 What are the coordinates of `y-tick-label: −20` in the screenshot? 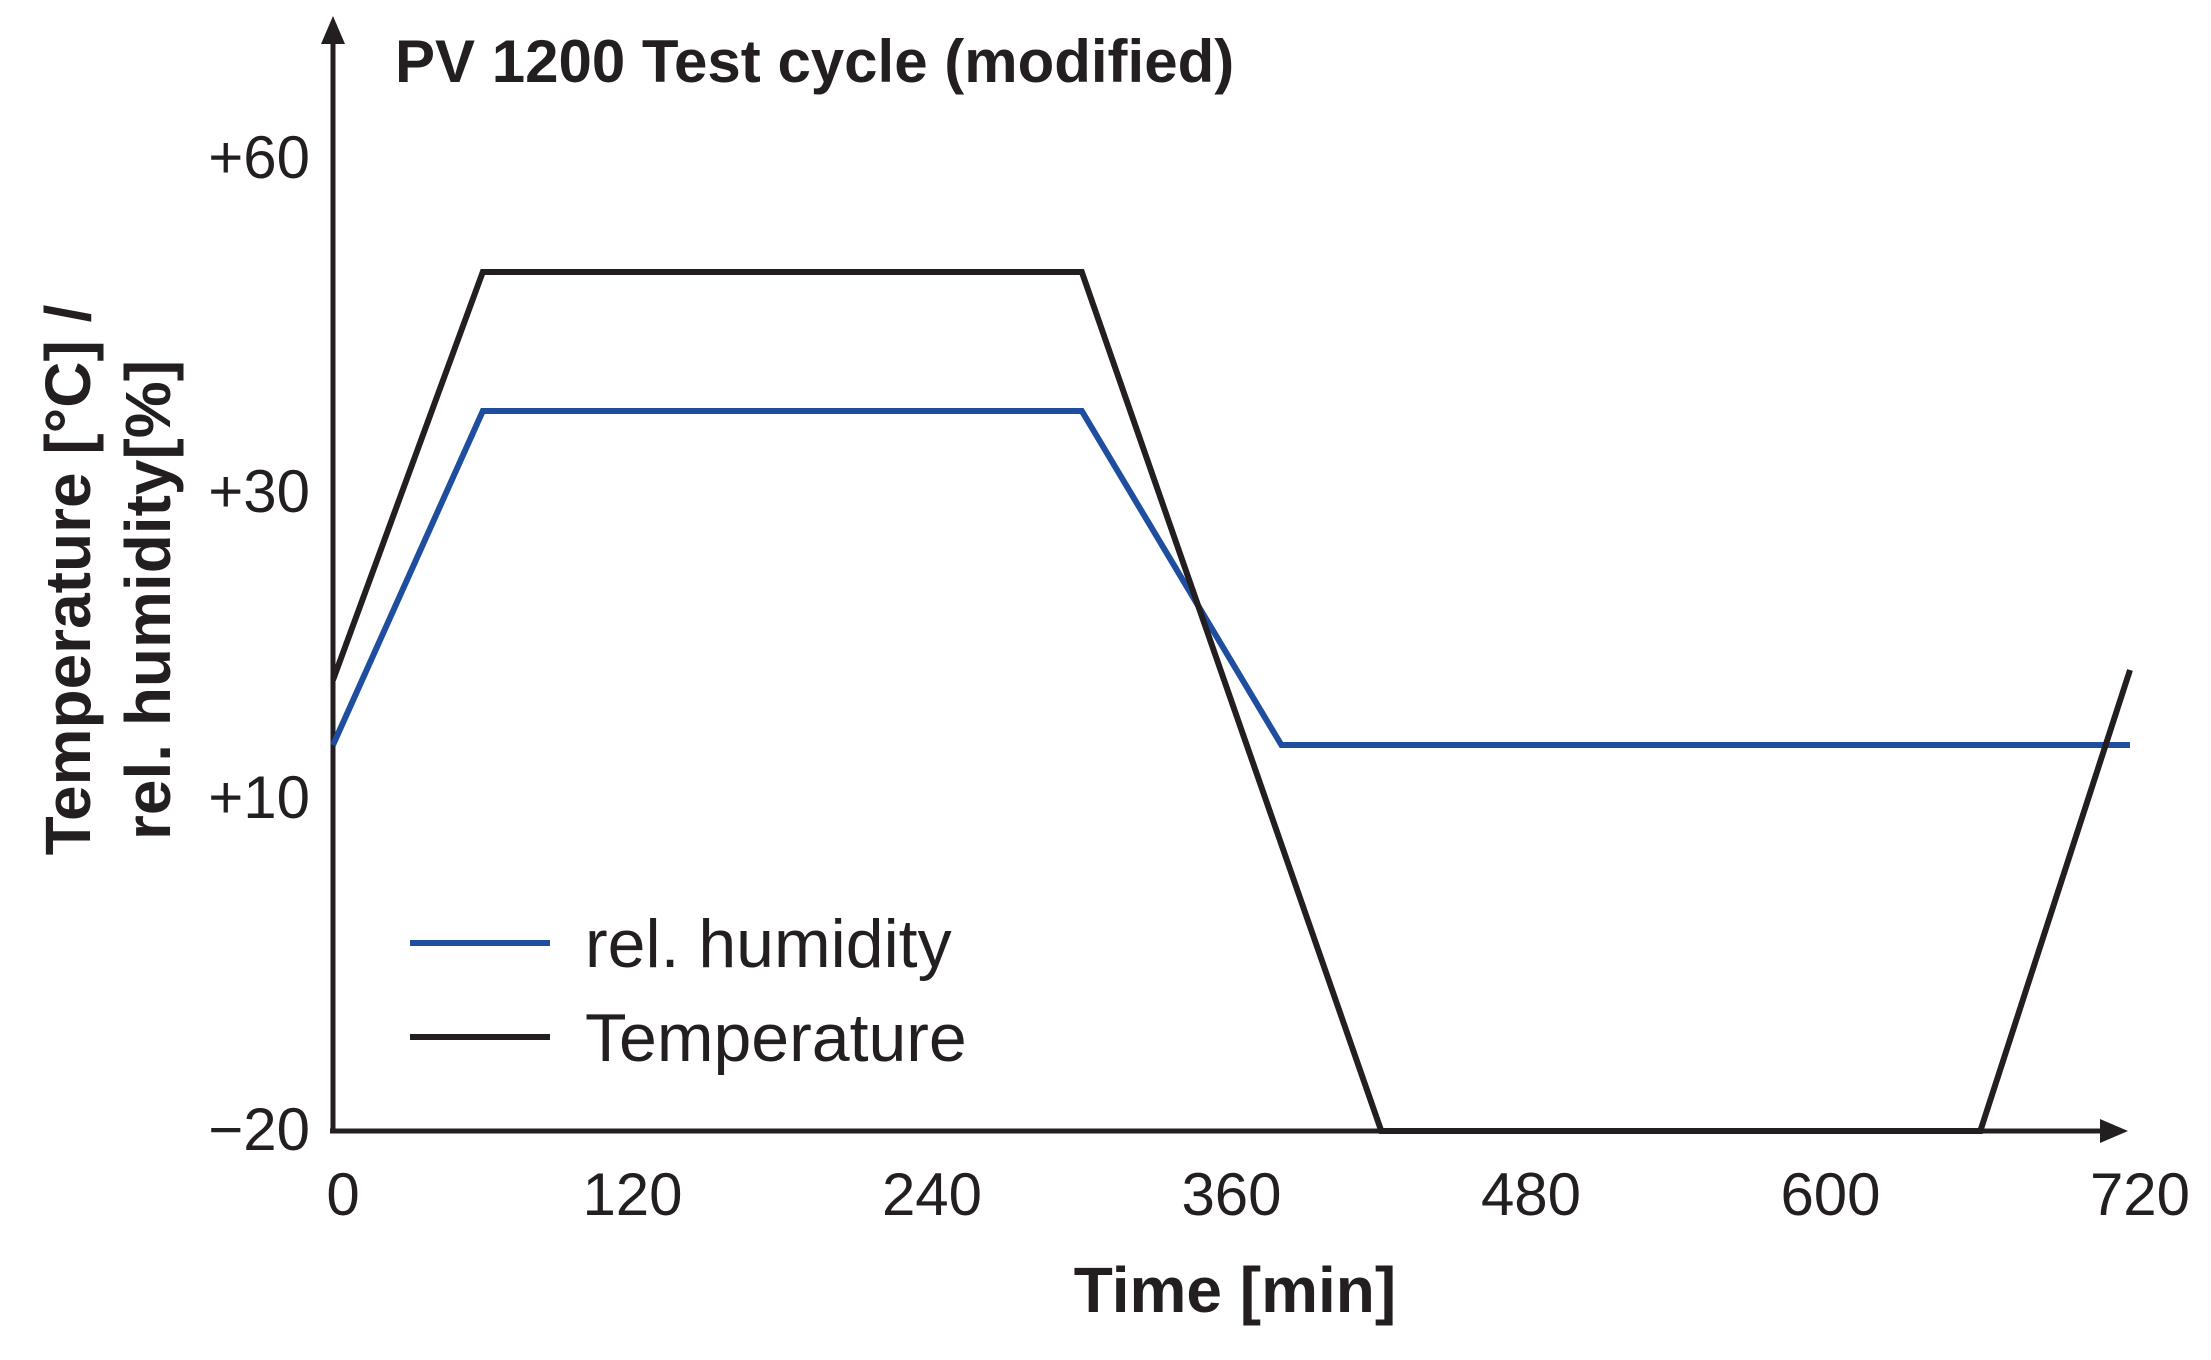 It's located at (259, 1129).